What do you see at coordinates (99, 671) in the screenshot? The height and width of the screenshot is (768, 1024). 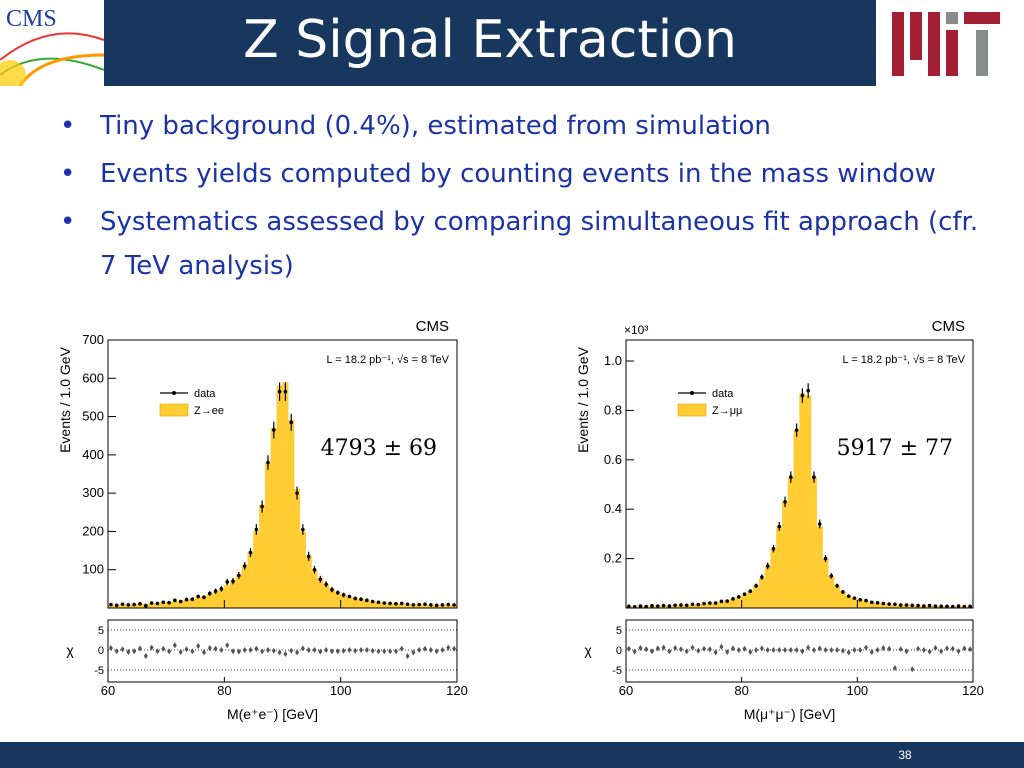 I see `chi-tick-label: -5` at bounding box center [99, 671].